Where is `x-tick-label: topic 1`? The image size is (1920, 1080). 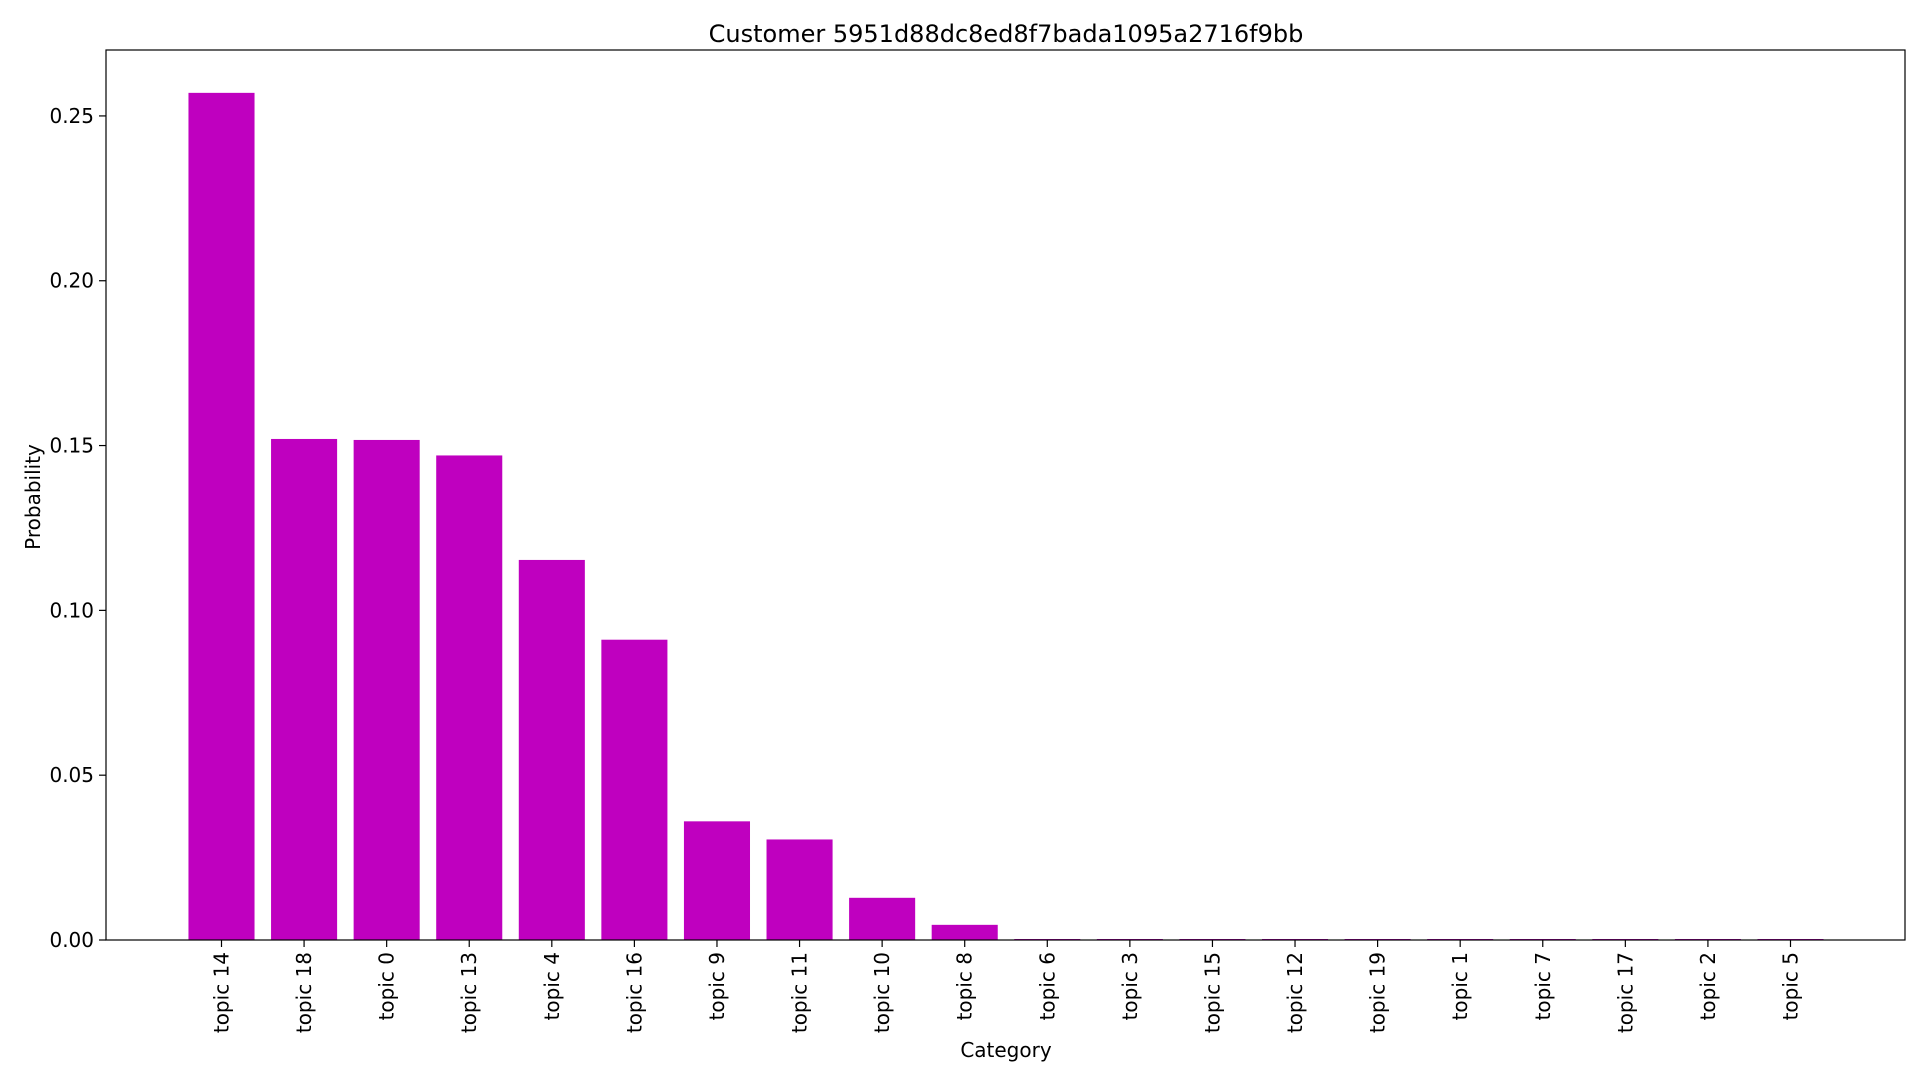
x-tick-label: topic 1 is located at coordinates (1460, 986).